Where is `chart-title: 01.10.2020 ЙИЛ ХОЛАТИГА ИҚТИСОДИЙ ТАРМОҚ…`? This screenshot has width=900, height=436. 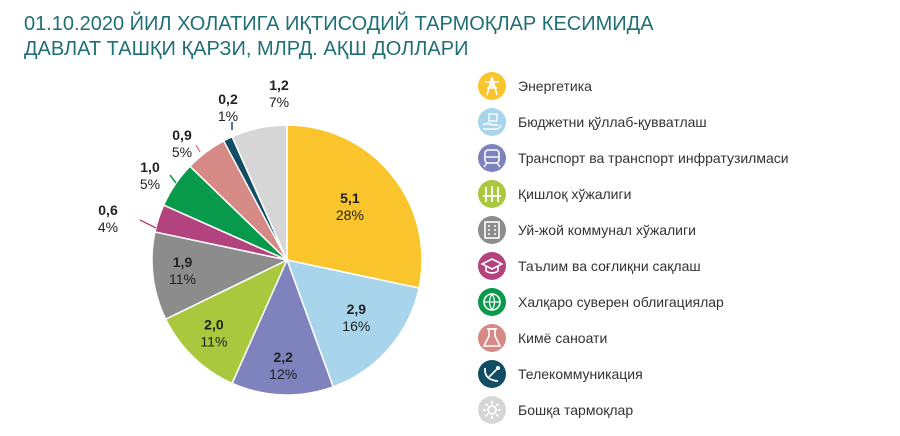
chart-title: 01.10.2020 ЙИЛ ХОЛАТИГА ИҚТИСОДИЙ ТАРМОҚ… is located at coordinates (339, 37).